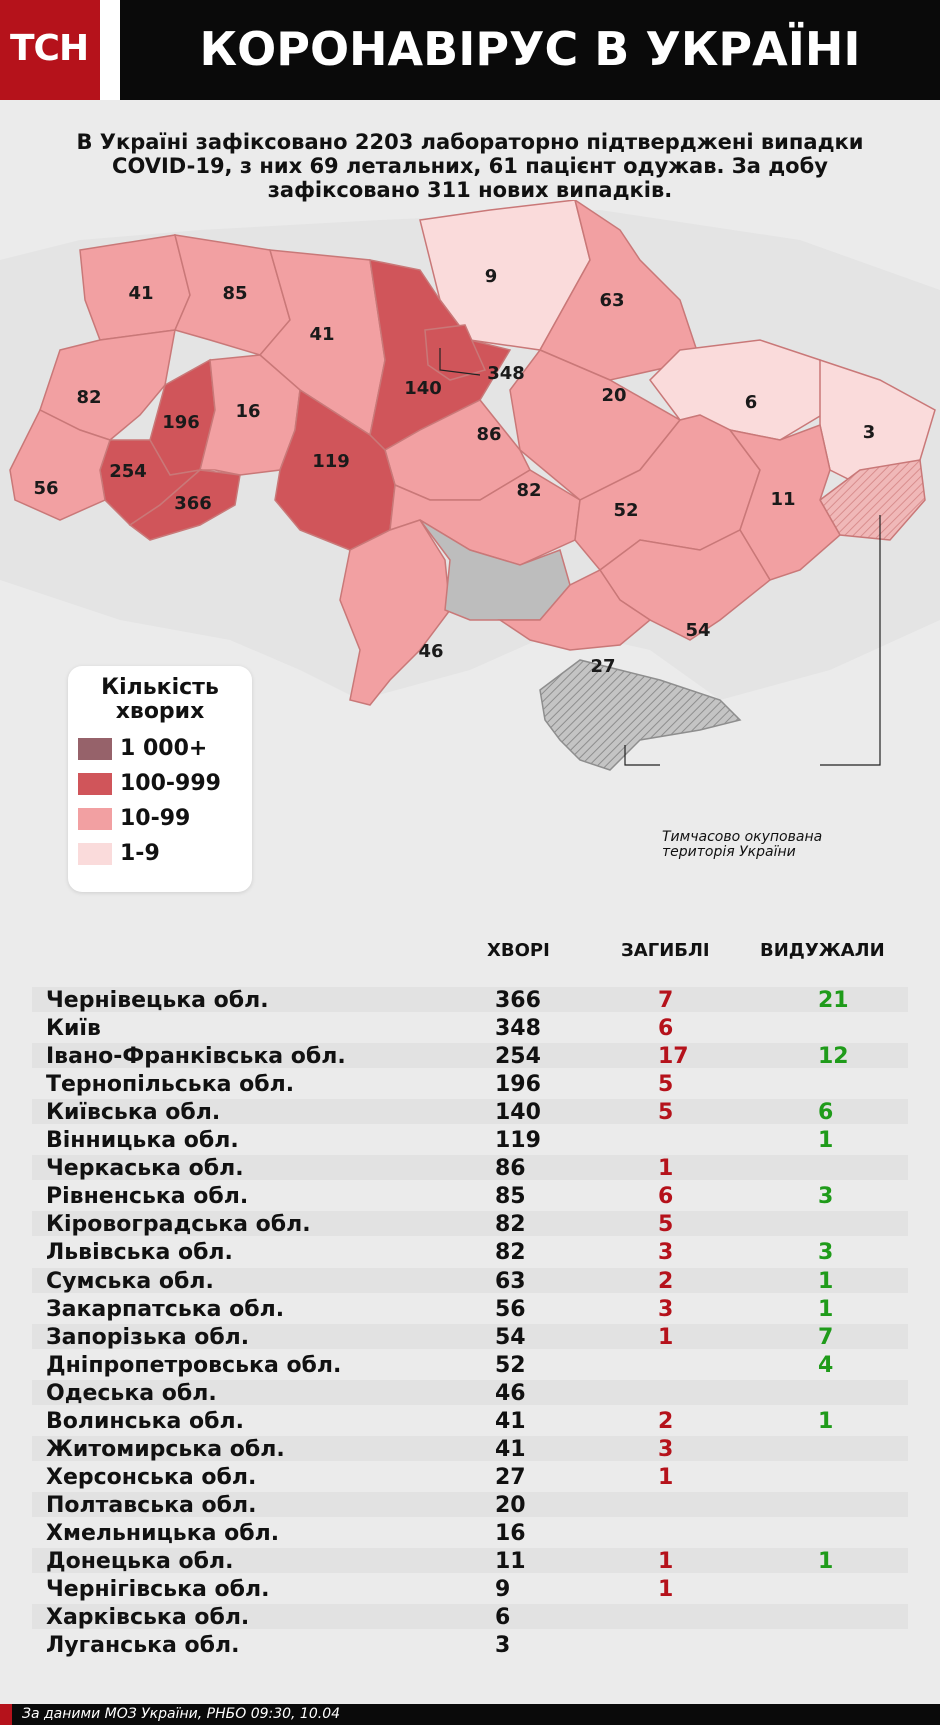 The height and width of the screenshot is (1725, 940). I want to click on table-row: Харківська обл. 6, so click(470, 1617).